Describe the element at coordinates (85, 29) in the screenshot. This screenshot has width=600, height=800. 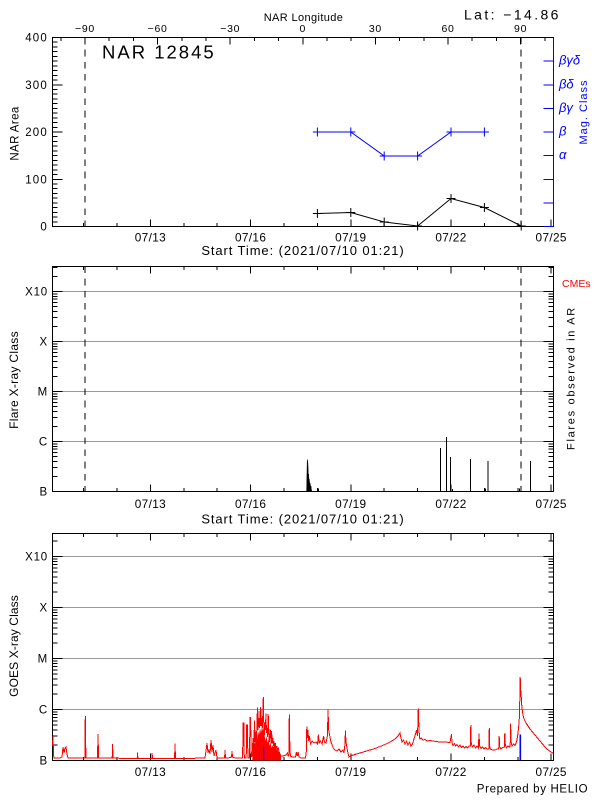
I see `svg-text: −90` at that location.